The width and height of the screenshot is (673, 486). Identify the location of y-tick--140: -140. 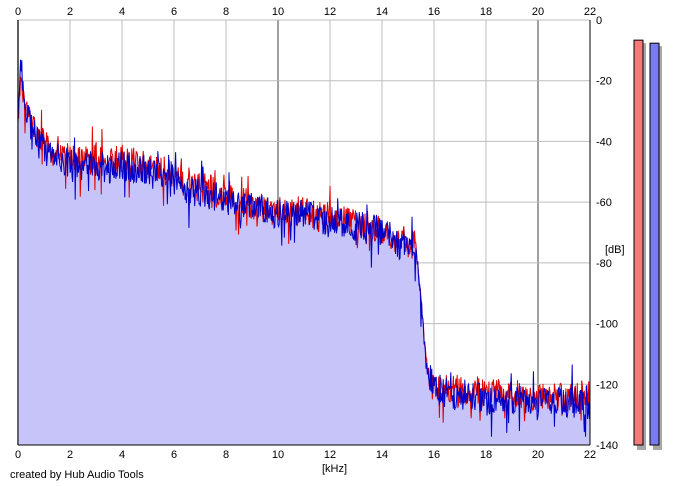
(607, 446).